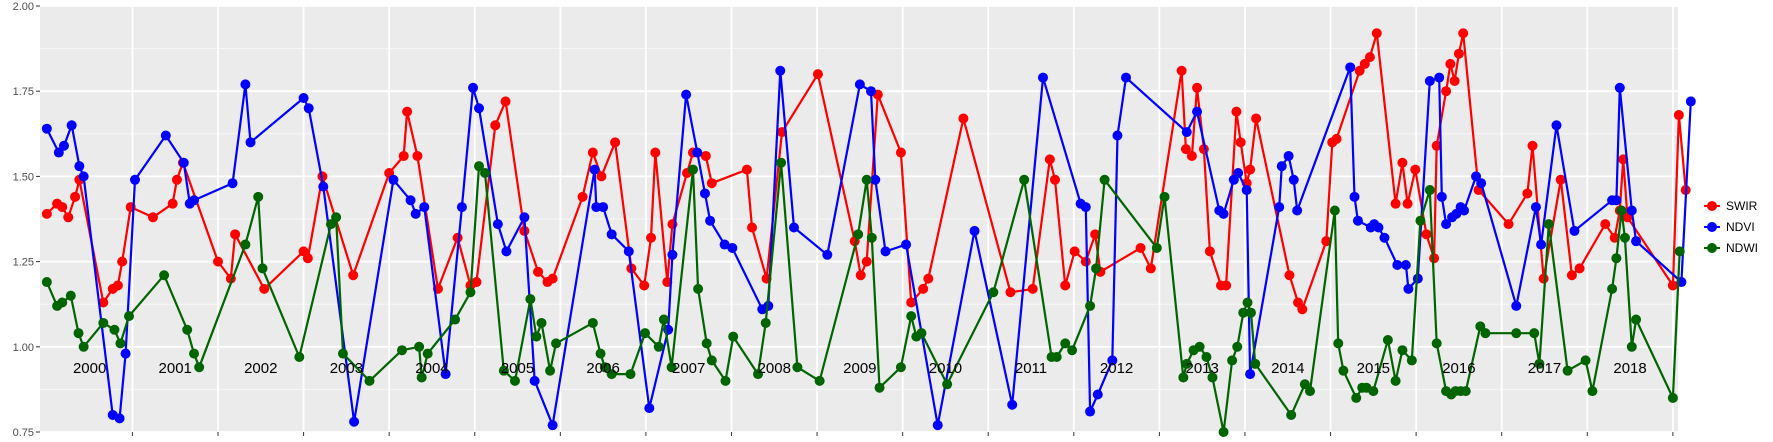 The width and height of the screenshot is (1773, 442). Describe the element at coordinates (1740, 227) in the screenshot. I see `legend-label-ndvi: NDVI` at that location.